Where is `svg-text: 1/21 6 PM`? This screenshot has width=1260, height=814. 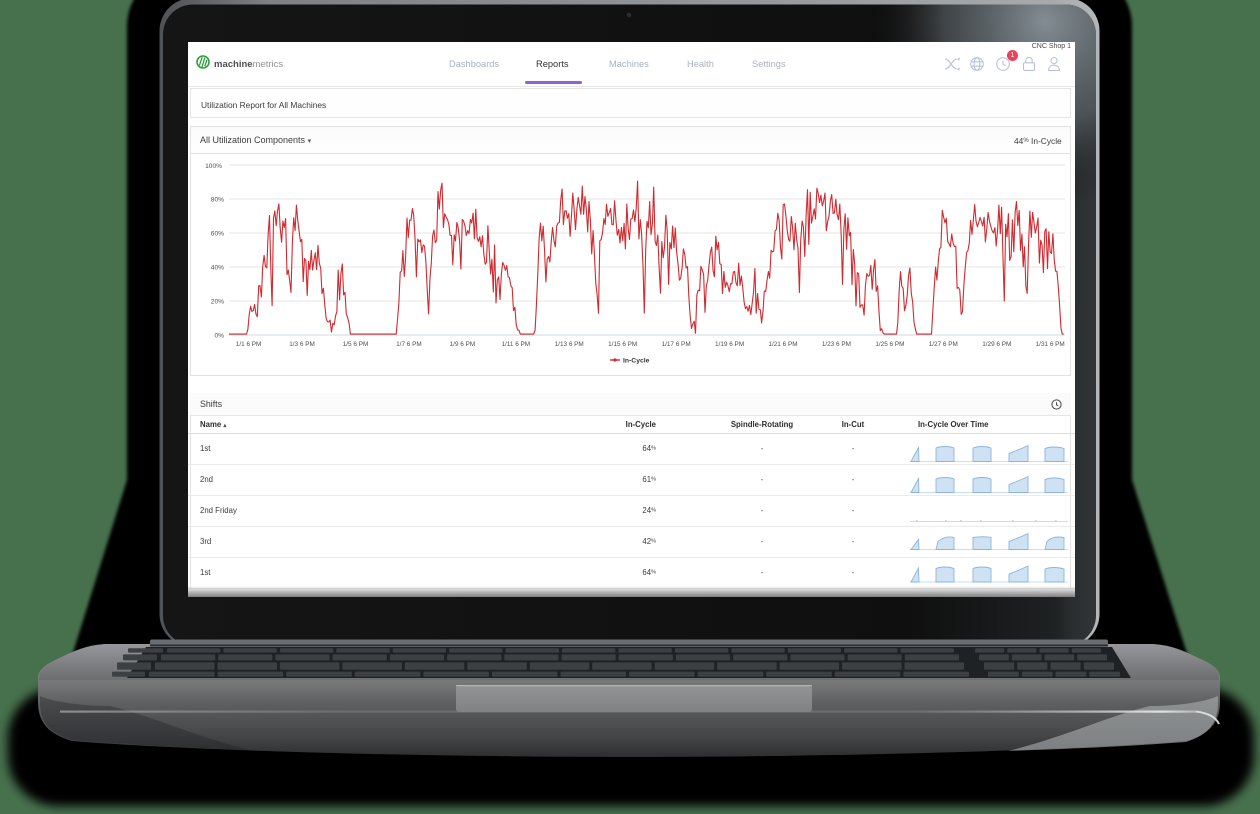
svg-text: 1/21 6 PM is located at coordinates (782, 344).